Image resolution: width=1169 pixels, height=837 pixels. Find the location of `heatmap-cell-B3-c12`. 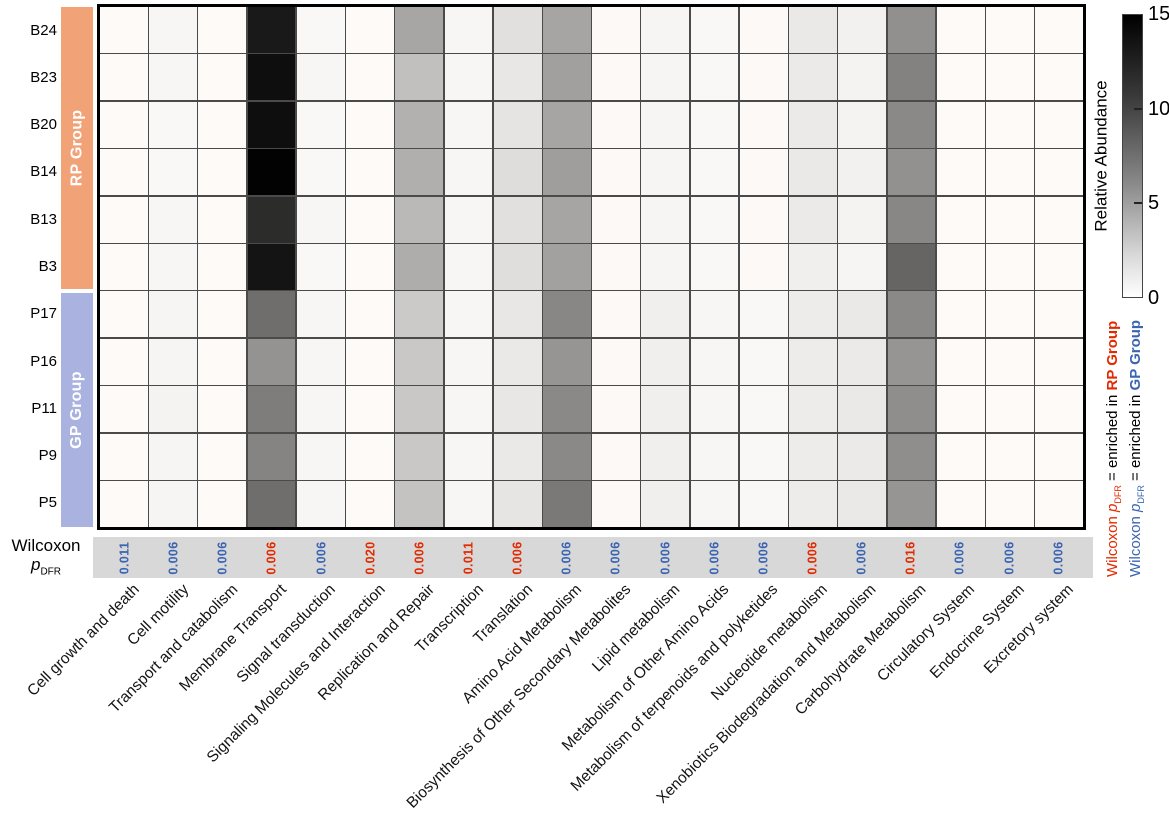

heatmap-cell-B3-c12 is located at coordinates (665, 267).